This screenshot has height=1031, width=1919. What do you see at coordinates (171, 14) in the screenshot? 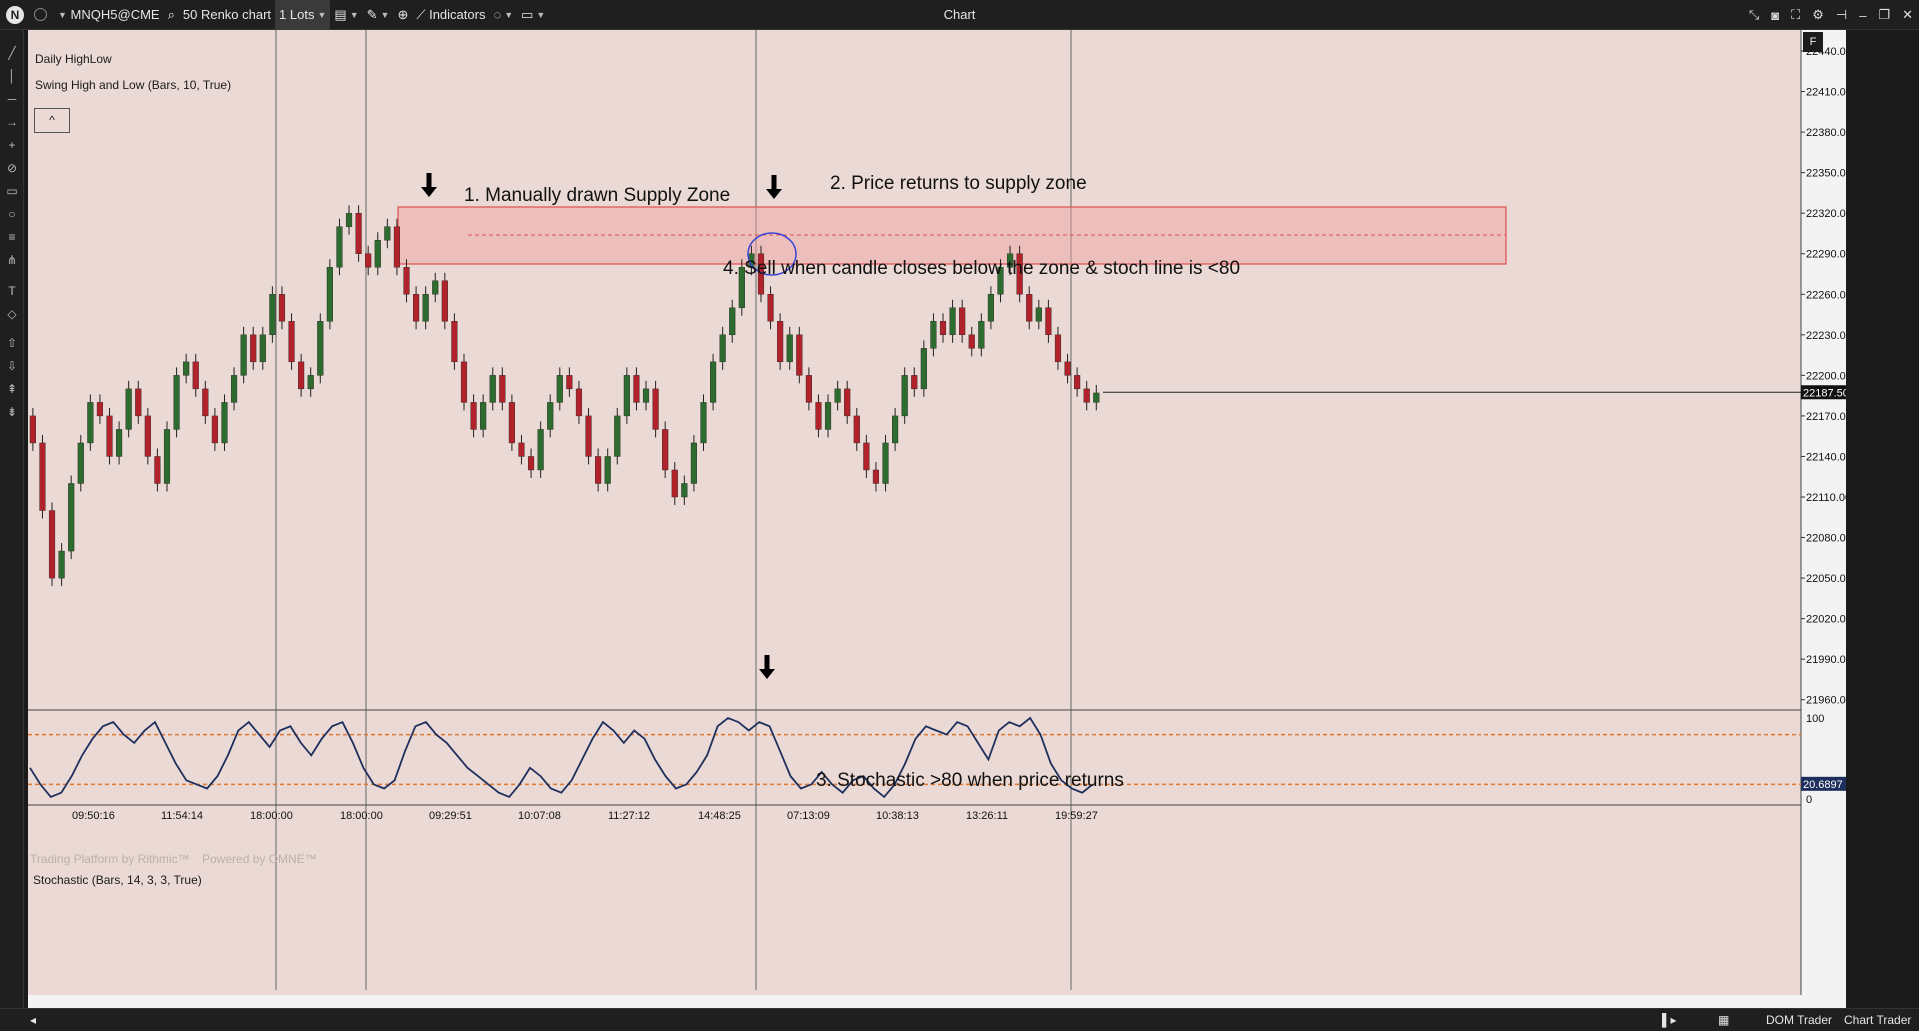
I see `search-icon: ⌕` at bounding box center [171, 14].